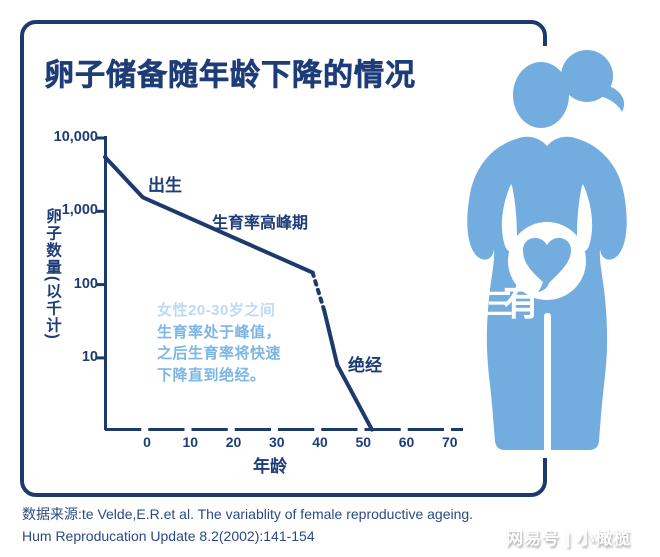 This screenshot has height=557, width=660. What do you see at coordinates (79, 210) in the screenshot?
I see `y-tick-label: 1,000` at bounding box center [79, 210].